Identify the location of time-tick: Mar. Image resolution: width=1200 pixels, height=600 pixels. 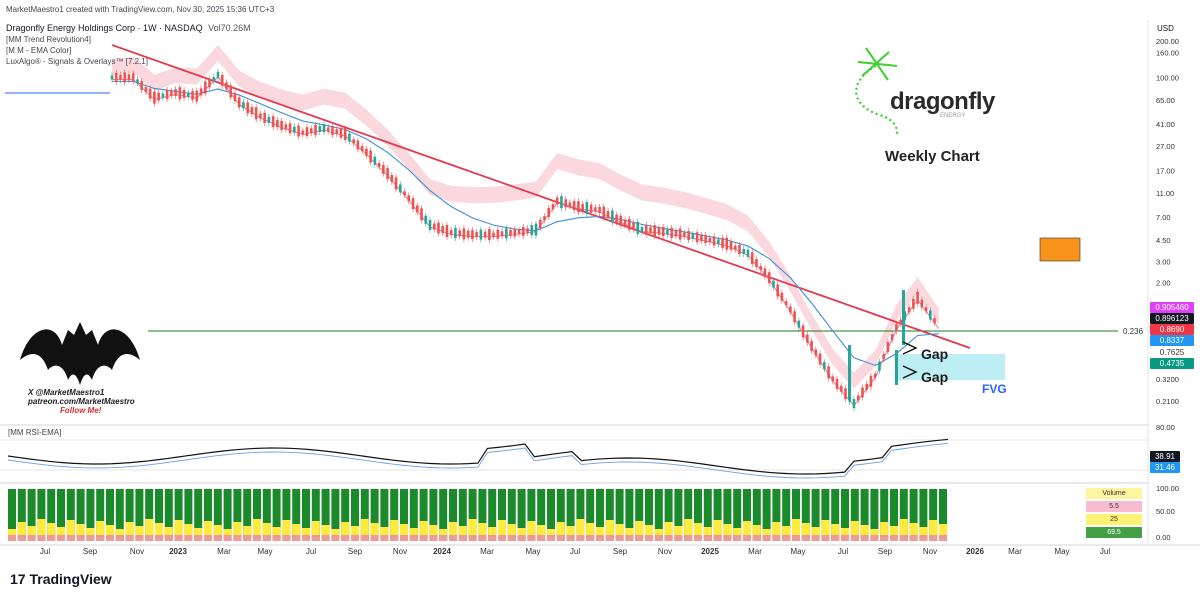
(755, 551).